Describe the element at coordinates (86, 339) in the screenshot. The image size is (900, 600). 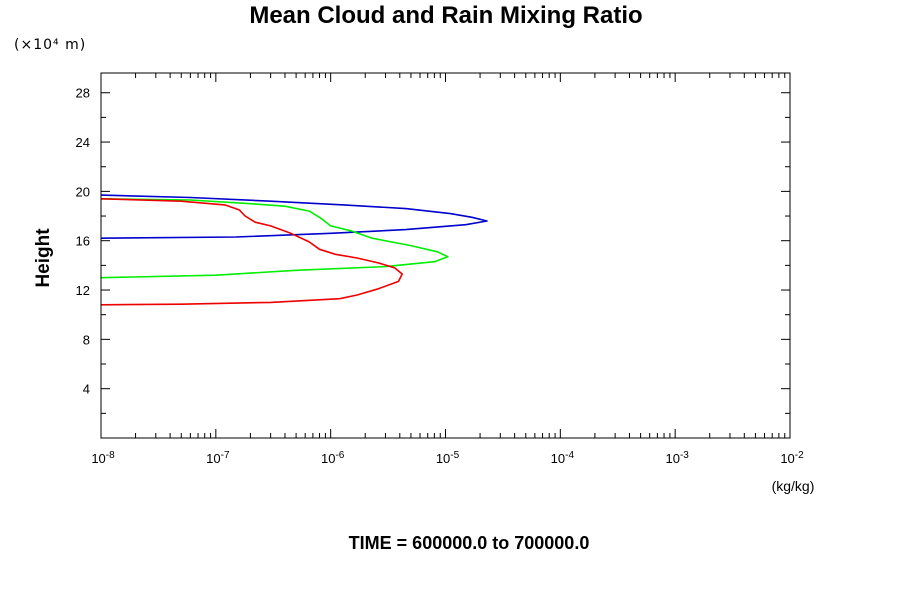
I see `y-tick-label: 8` at that location.